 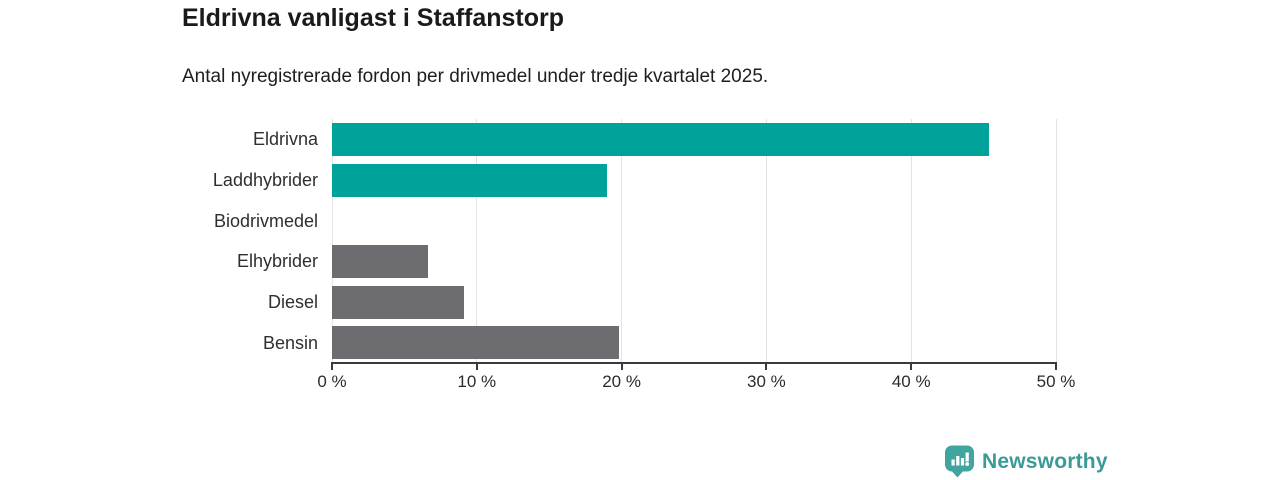 What do you see at coordinates (332, 381) in the screenshot?
I see `x-tick-label-0: 0 %` at bounding box center [332, 381].